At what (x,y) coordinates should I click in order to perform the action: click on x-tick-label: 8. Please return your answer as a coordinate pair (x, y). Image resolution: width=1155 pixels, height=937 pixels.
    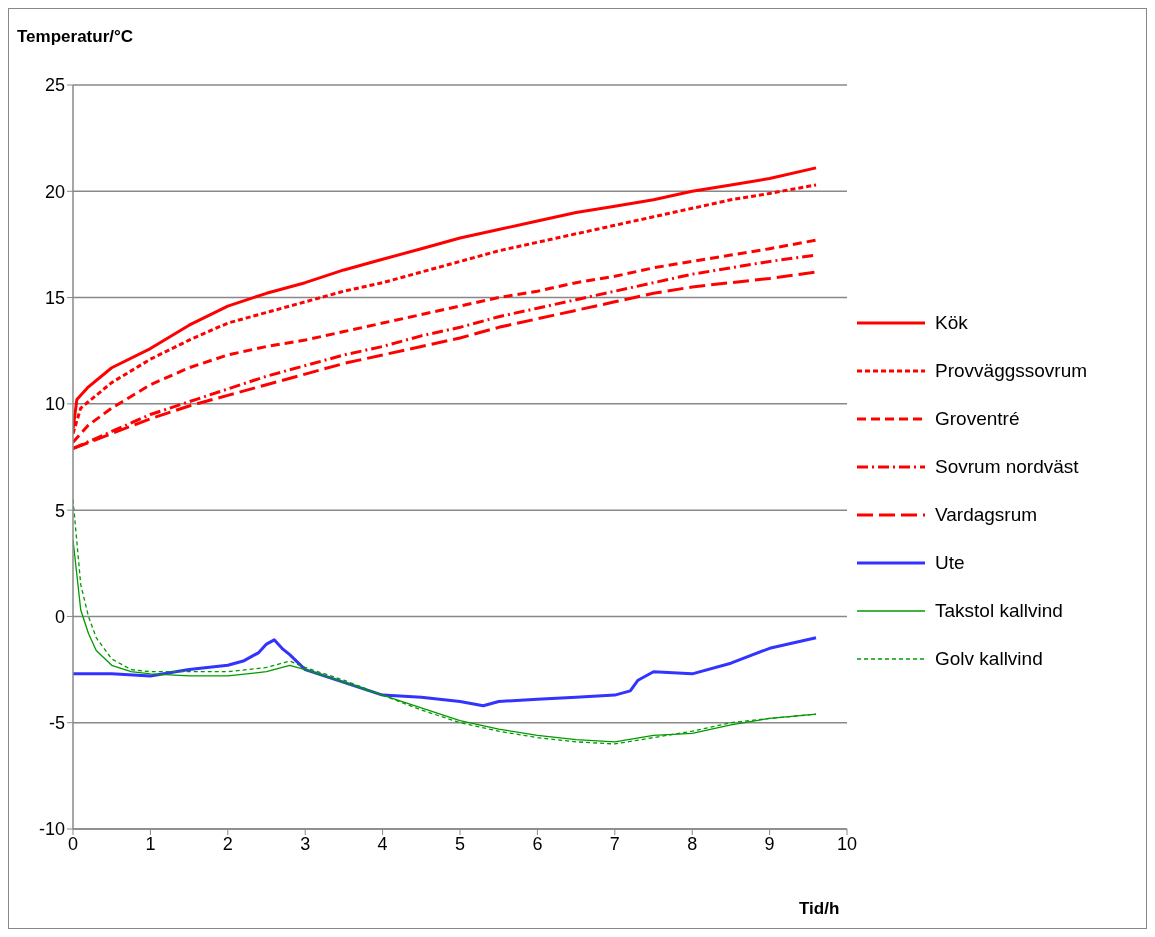
    Looking at the image, I should click on (692, 843).